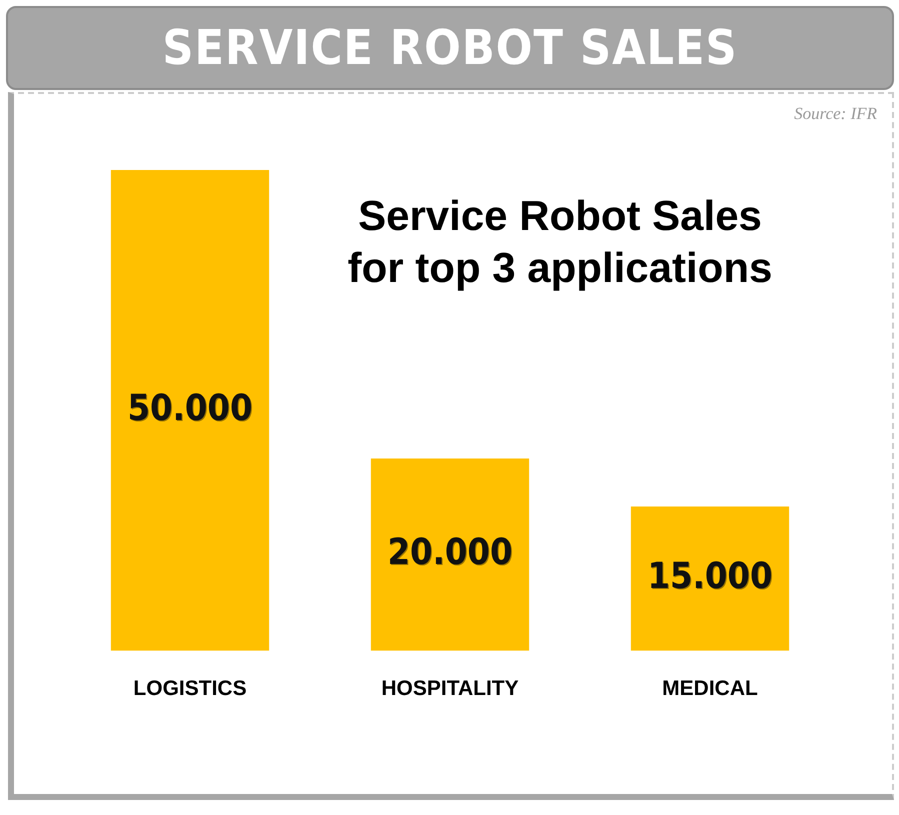 This screenshot has height=815, width=899. Describe the element at coordinates (450, 688) in the screenshot. I see `x-tick-label: HOSPITALITY` at that location.